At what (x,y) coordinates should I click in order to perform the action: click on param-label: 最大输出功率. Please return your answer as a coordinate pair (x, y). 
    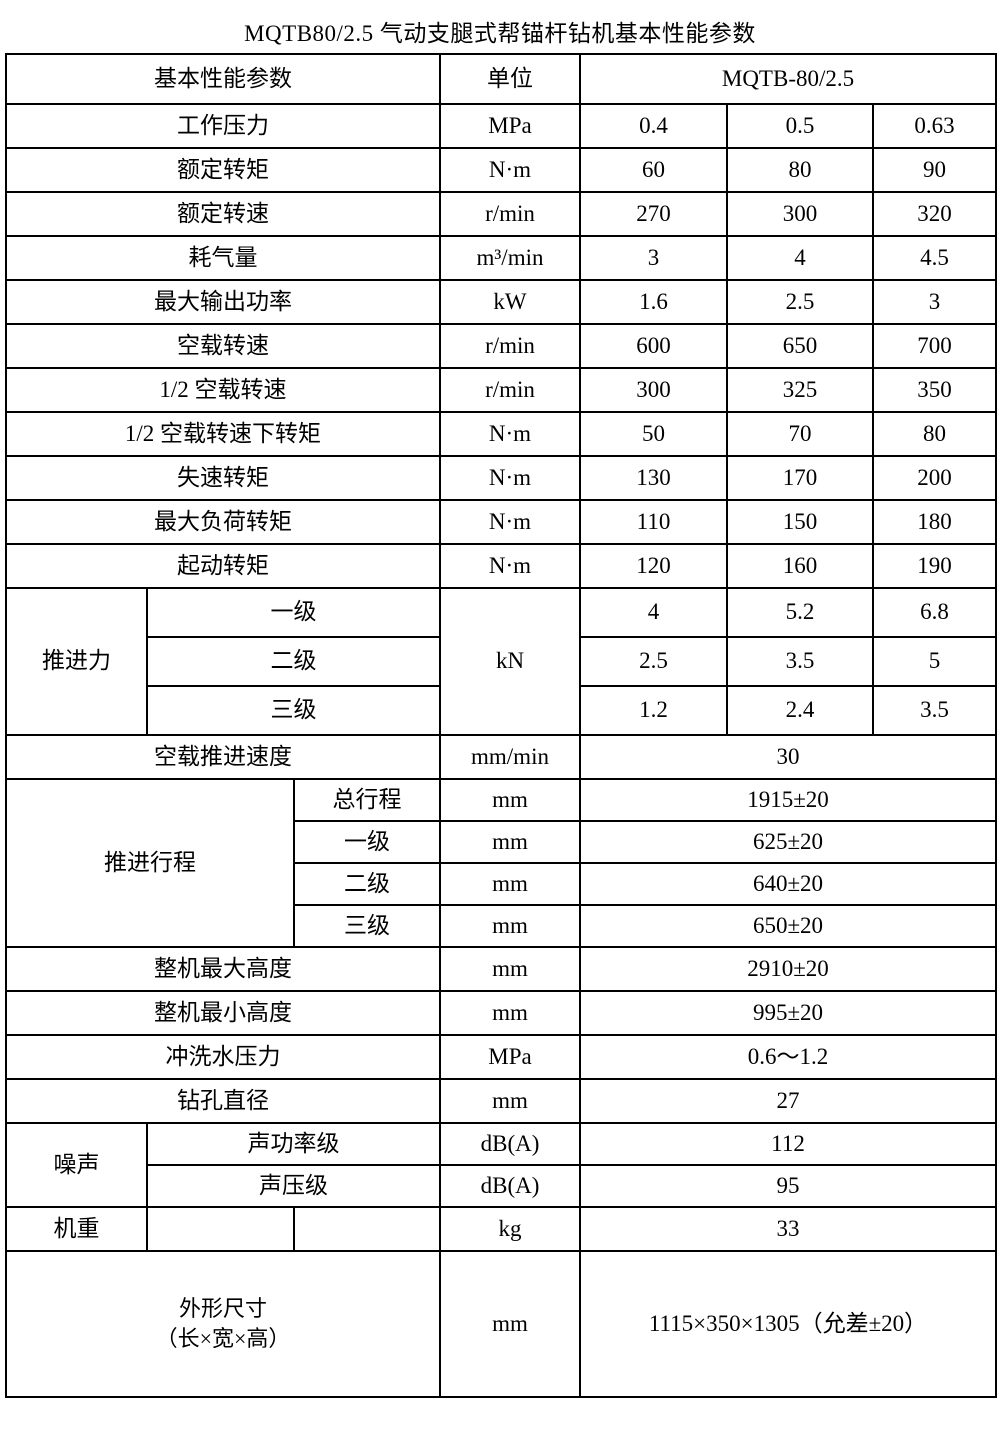
    Looking at the image, I should click on (223, 302).